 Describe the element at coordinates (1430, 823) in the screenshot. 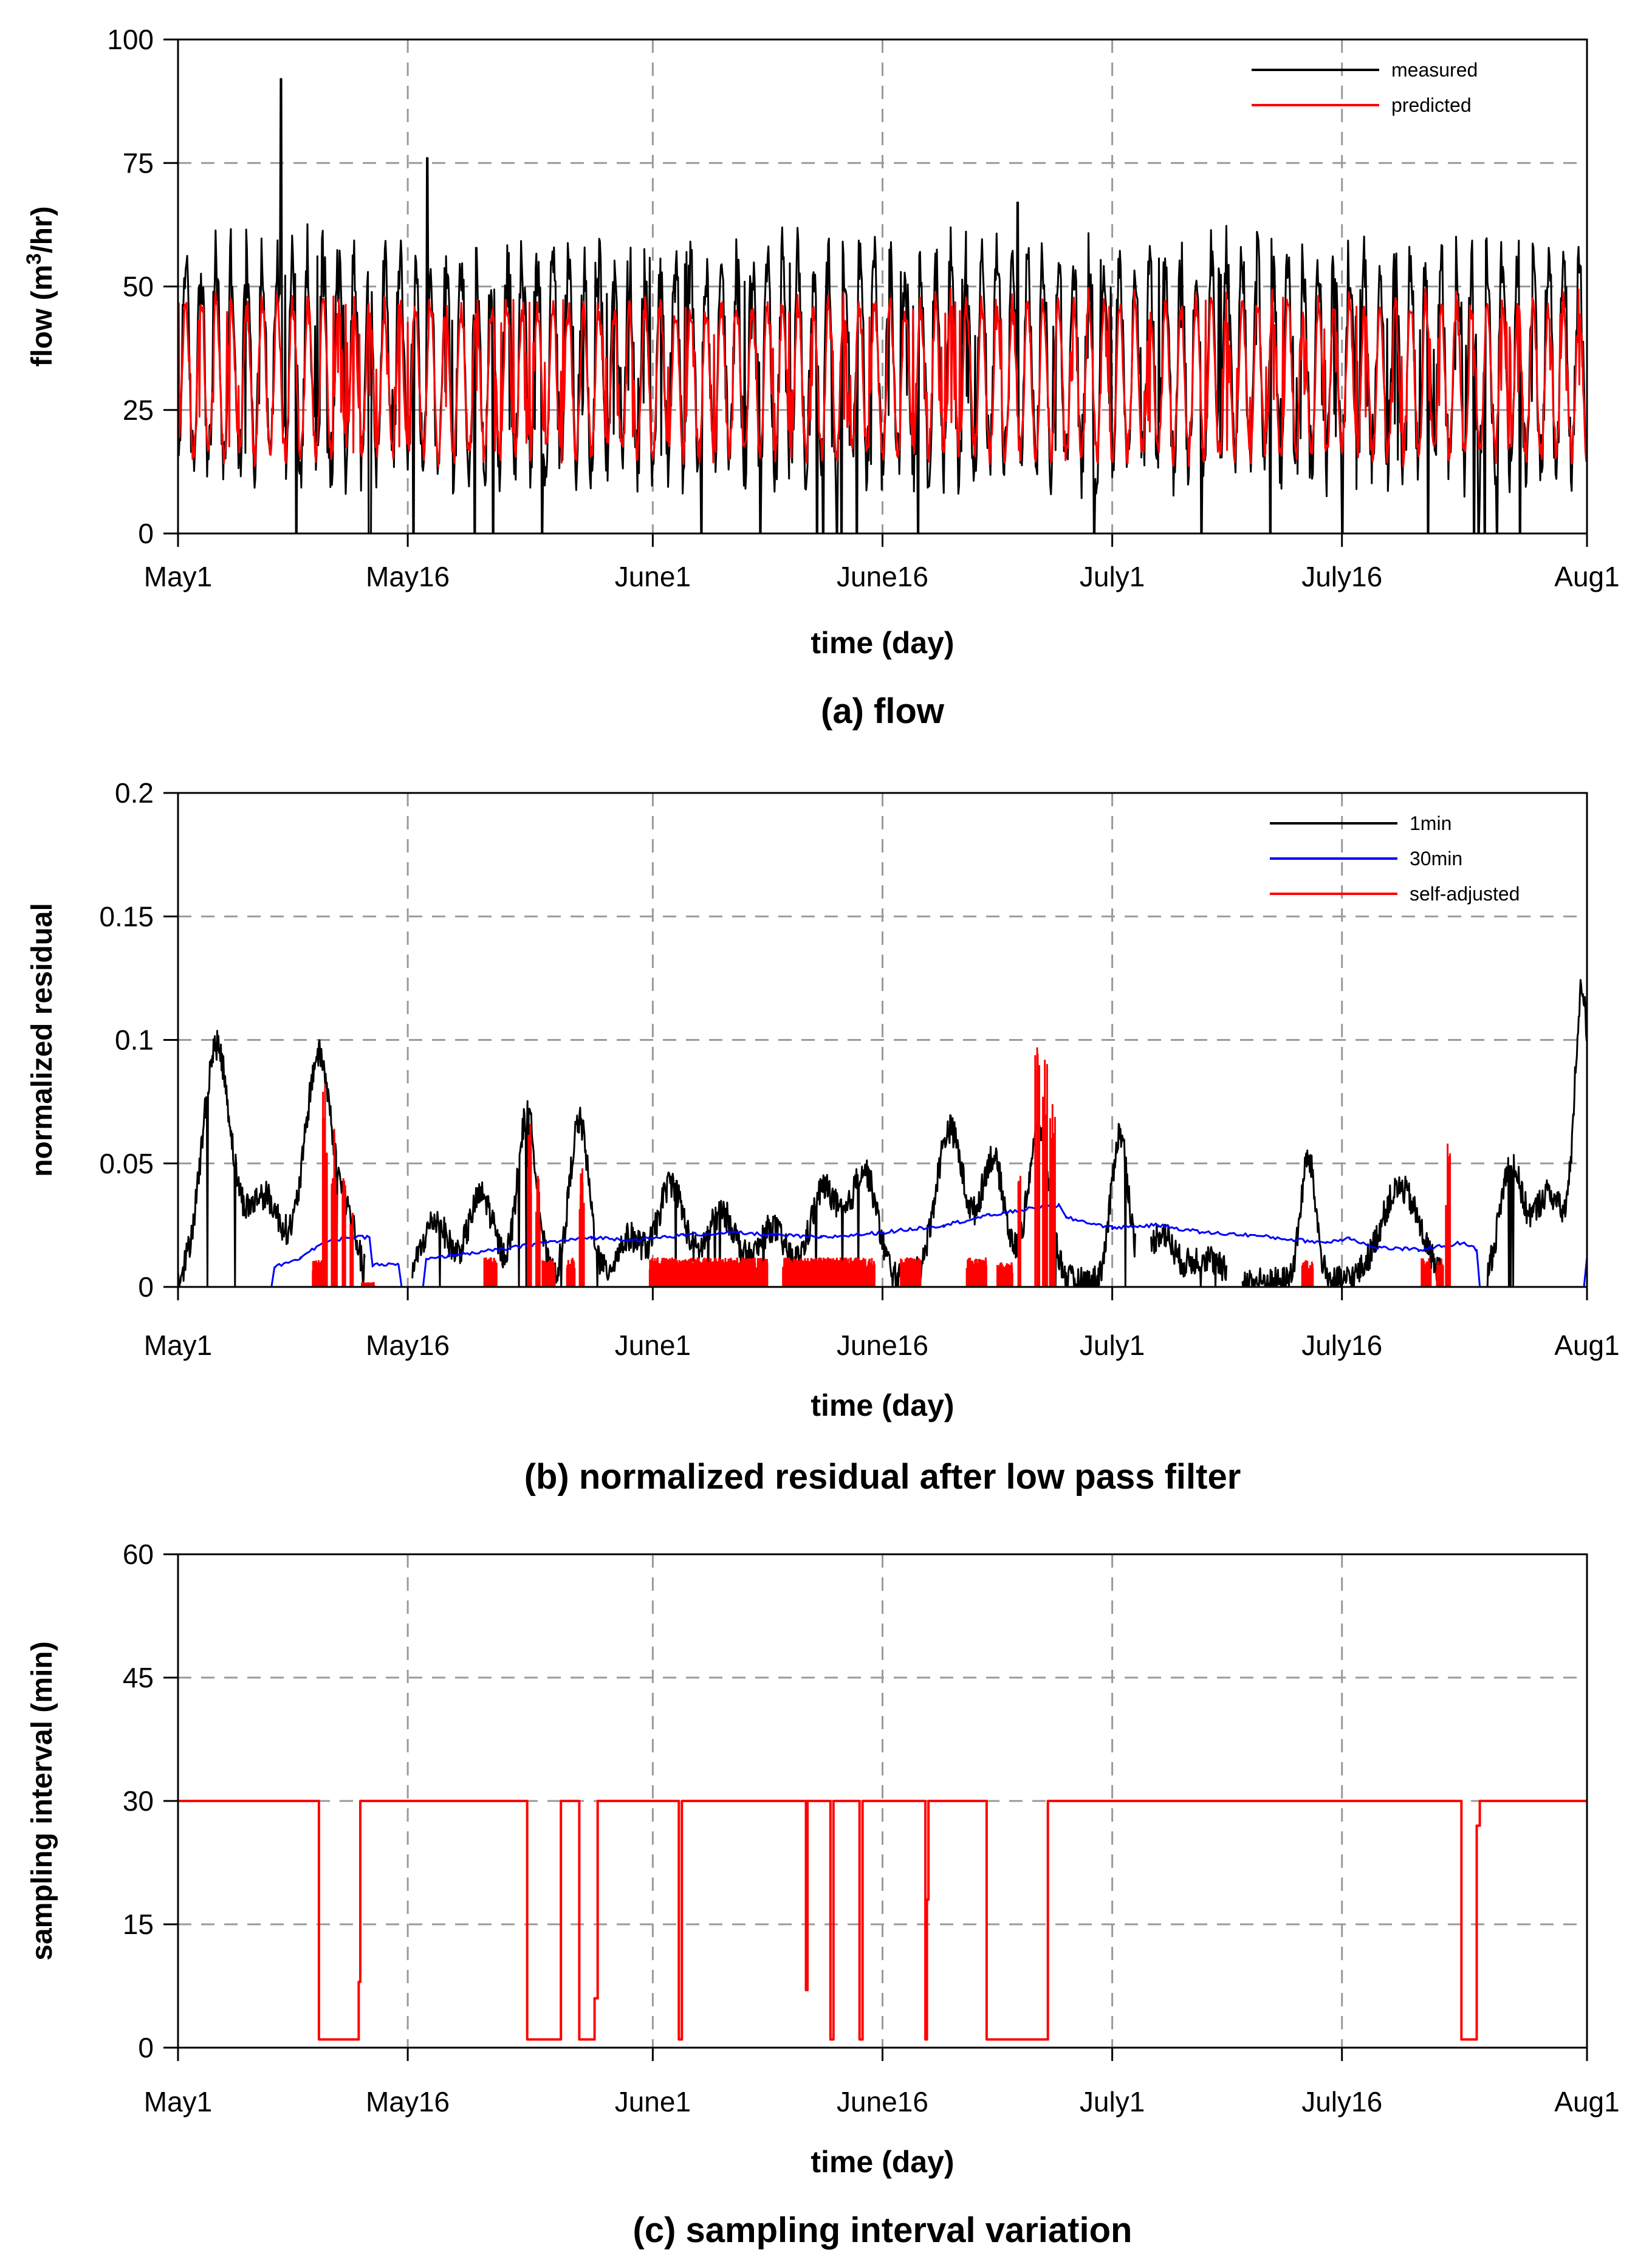

I see `legend-label: 1min` at that location.